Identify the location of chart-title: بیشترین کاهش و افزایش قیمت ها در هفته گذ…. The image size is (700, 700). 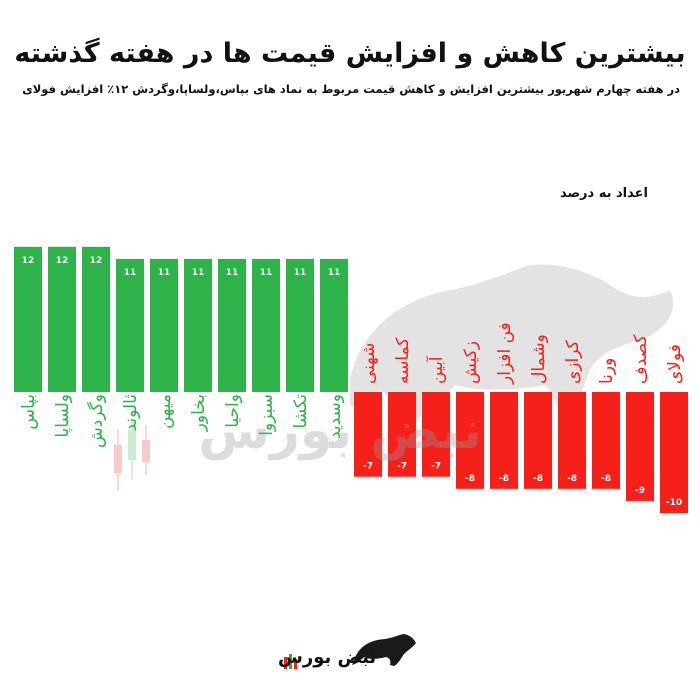
(350, 53).